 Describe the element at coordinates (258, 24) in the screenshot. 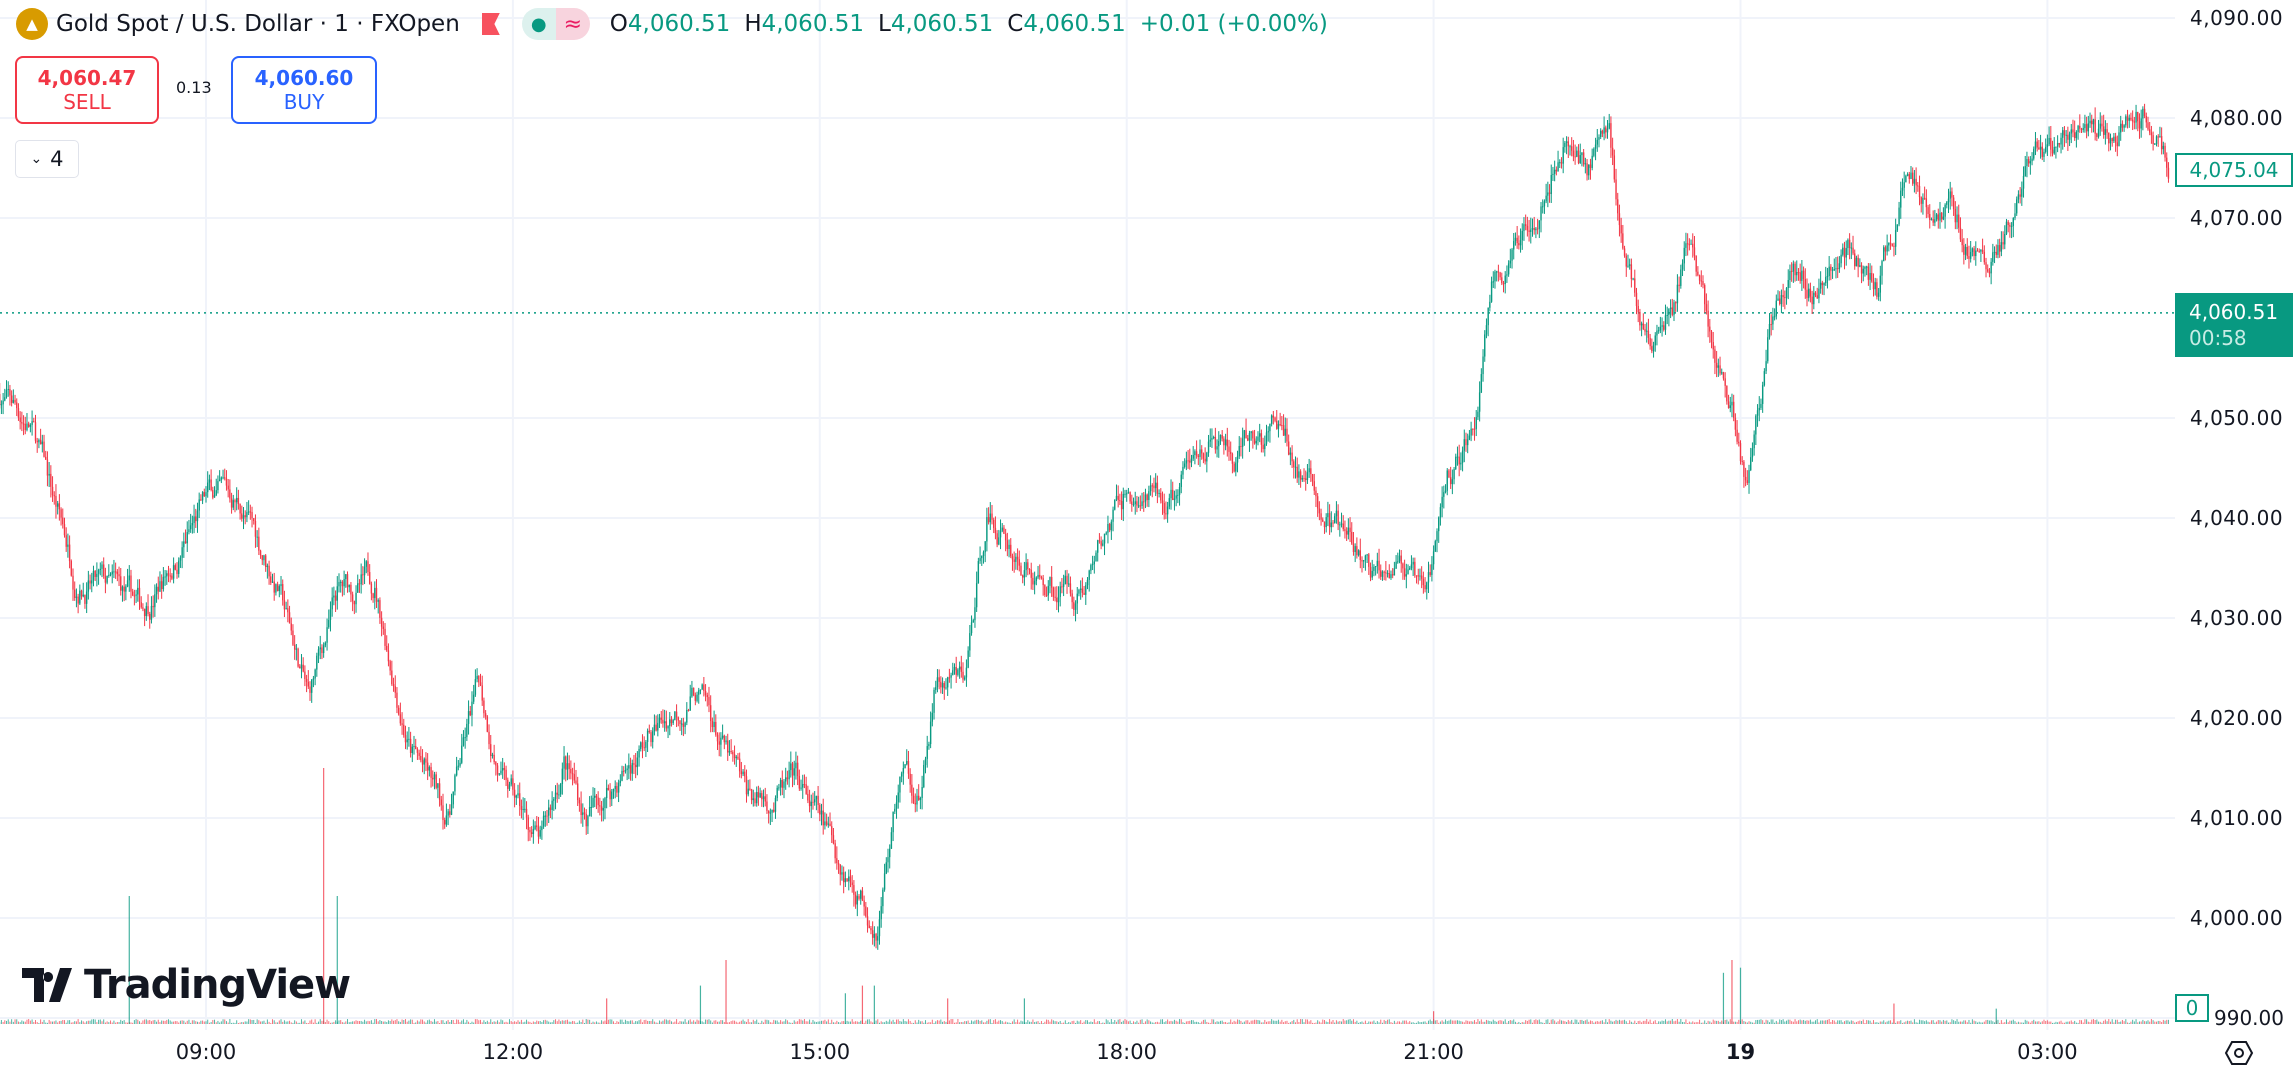

I see `symbol-title: Gold Spot / U.S. Dollar · 1 · FXOpen` at that location.